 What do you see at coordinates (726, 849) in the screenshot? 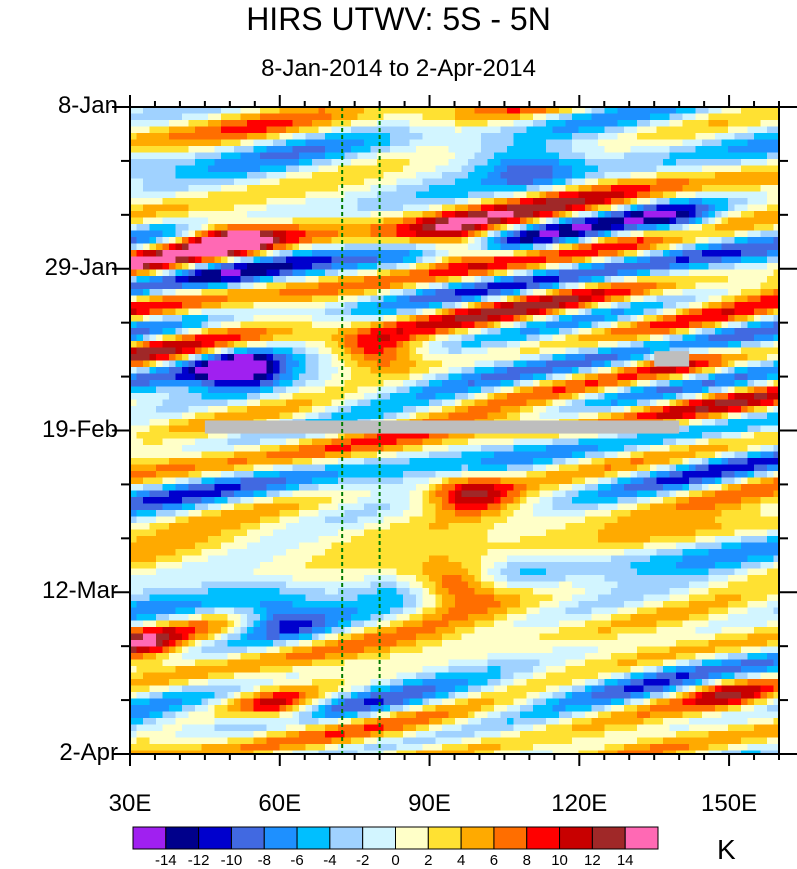
I see `colorbar-units: K` at bounding box center [726, 849].